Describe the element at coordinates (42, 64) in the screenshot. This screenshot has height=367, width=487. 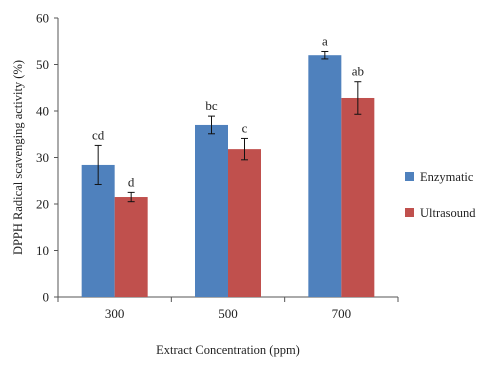
I see `y-tick-label: 50` at that location.